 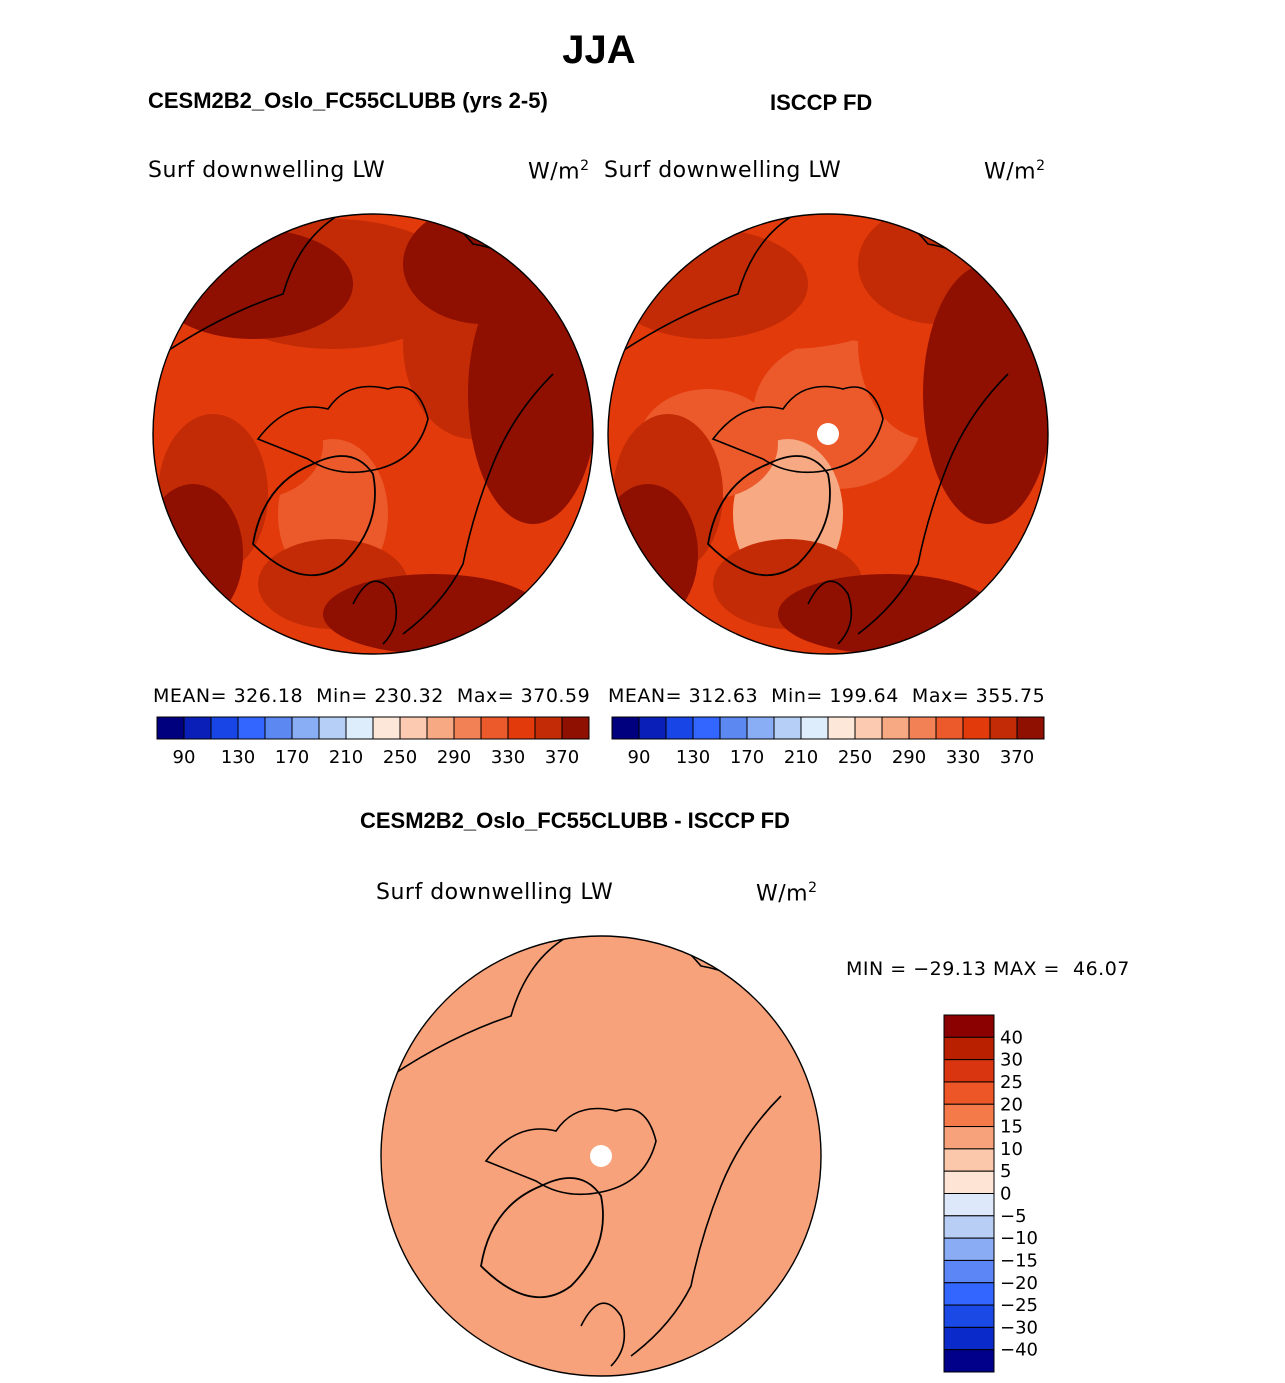 I want to click on colorbar-obs: 90 130 170 210 250 290 330 370, so click(x=828, y=742).